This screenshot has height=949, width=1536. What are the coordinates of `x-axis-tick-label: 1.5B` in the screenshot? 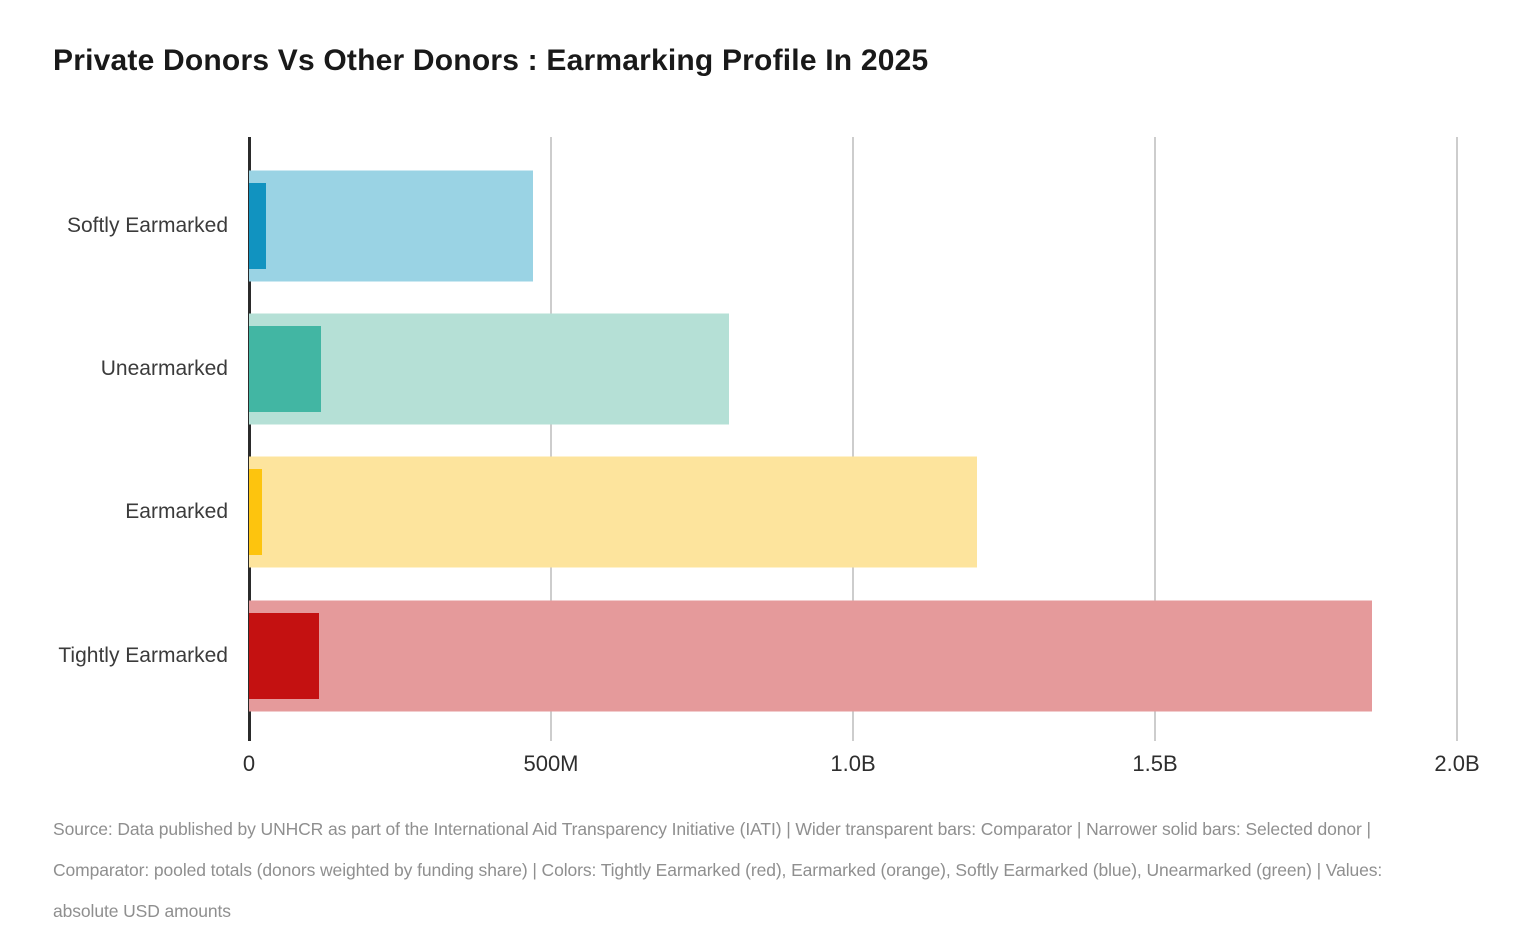 It's located at (1155, 763).